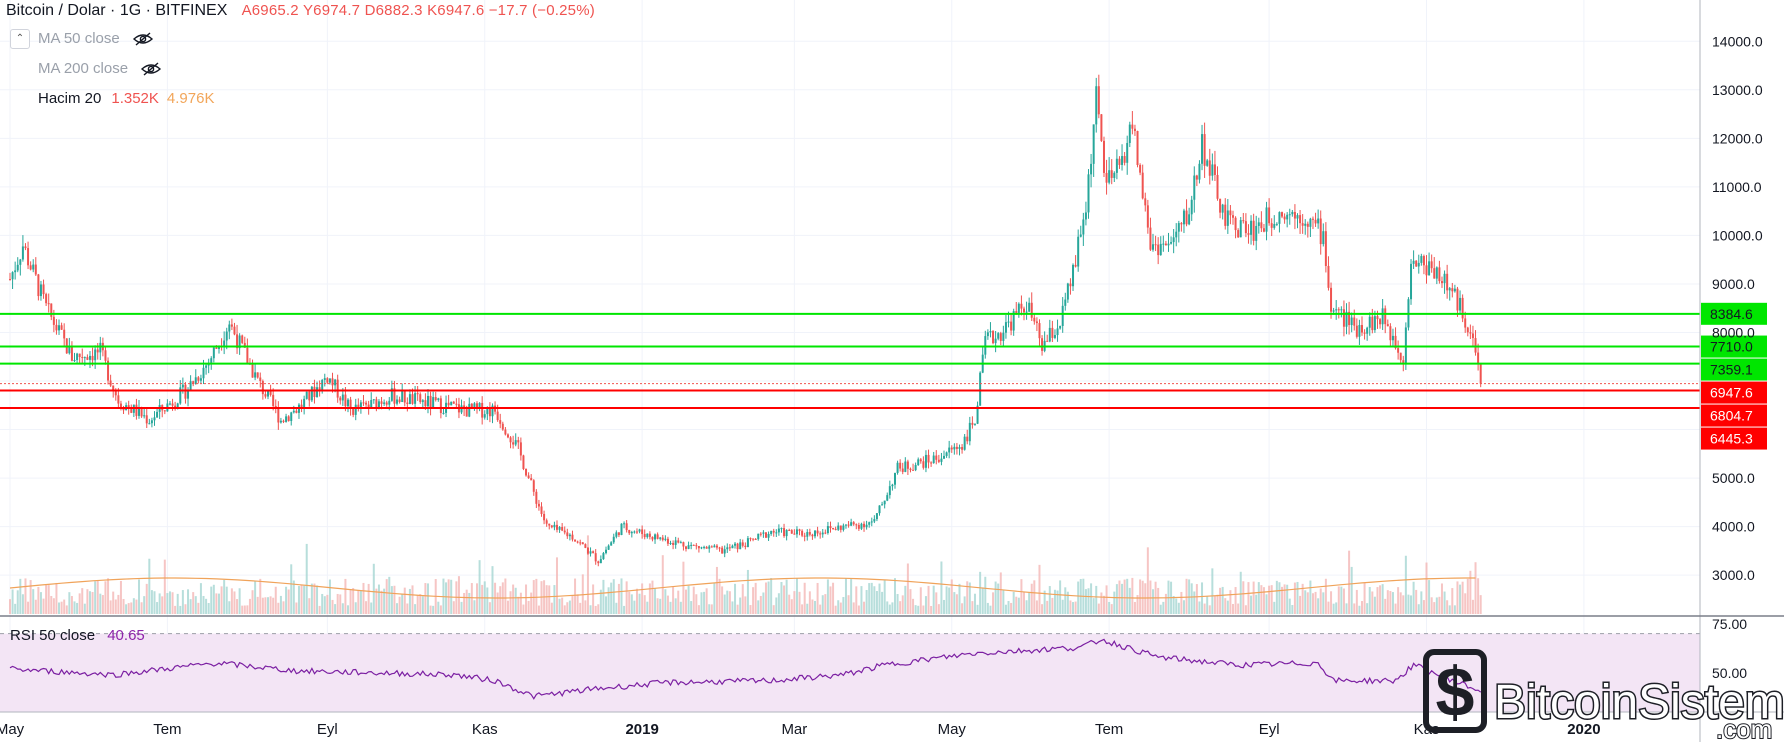 The image size is (1784, 742). Describe the element at coordinates (86, 68) in the screenshot. I see `indicator-ma200: MA 200 close` at that location.